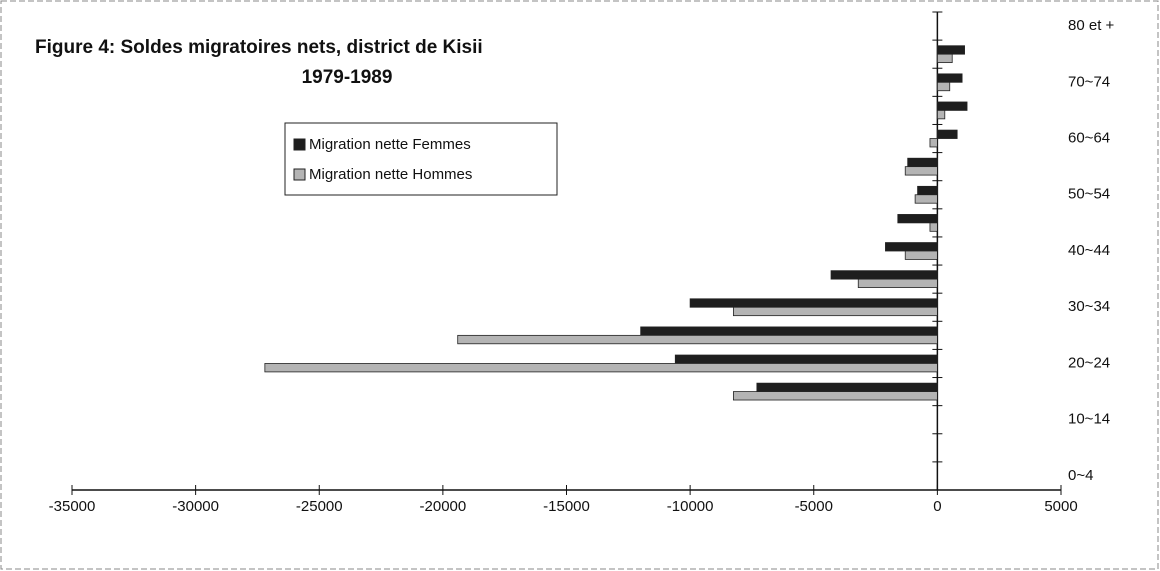  I want to click on legend-label: Migration nette Femmes, so click(390, 144).